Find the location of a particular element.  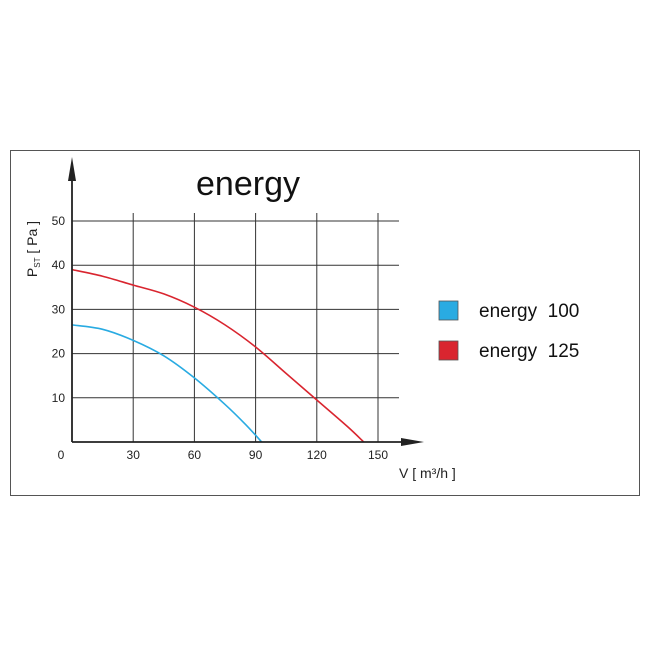

y-tick-labels: 10 20 30 40 50 is located at coordinates (59, 309).